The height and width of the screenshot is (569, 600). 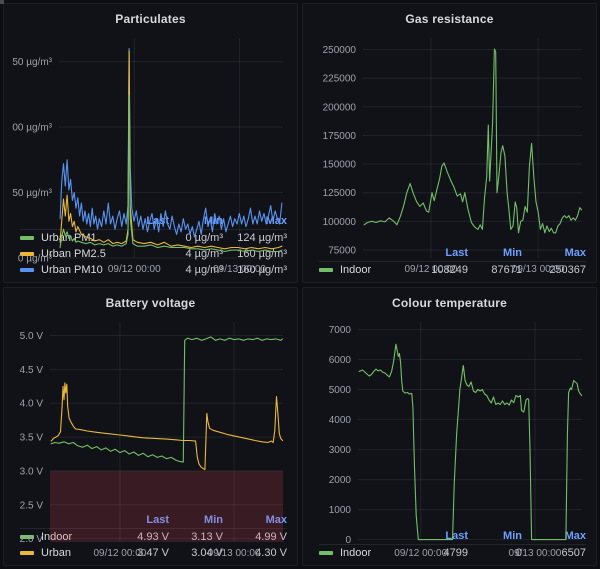 What do you see at coordinates (340, 420) in the screenshot?
I see `y-tick-label: 4000` at bounding box center [340, 420].